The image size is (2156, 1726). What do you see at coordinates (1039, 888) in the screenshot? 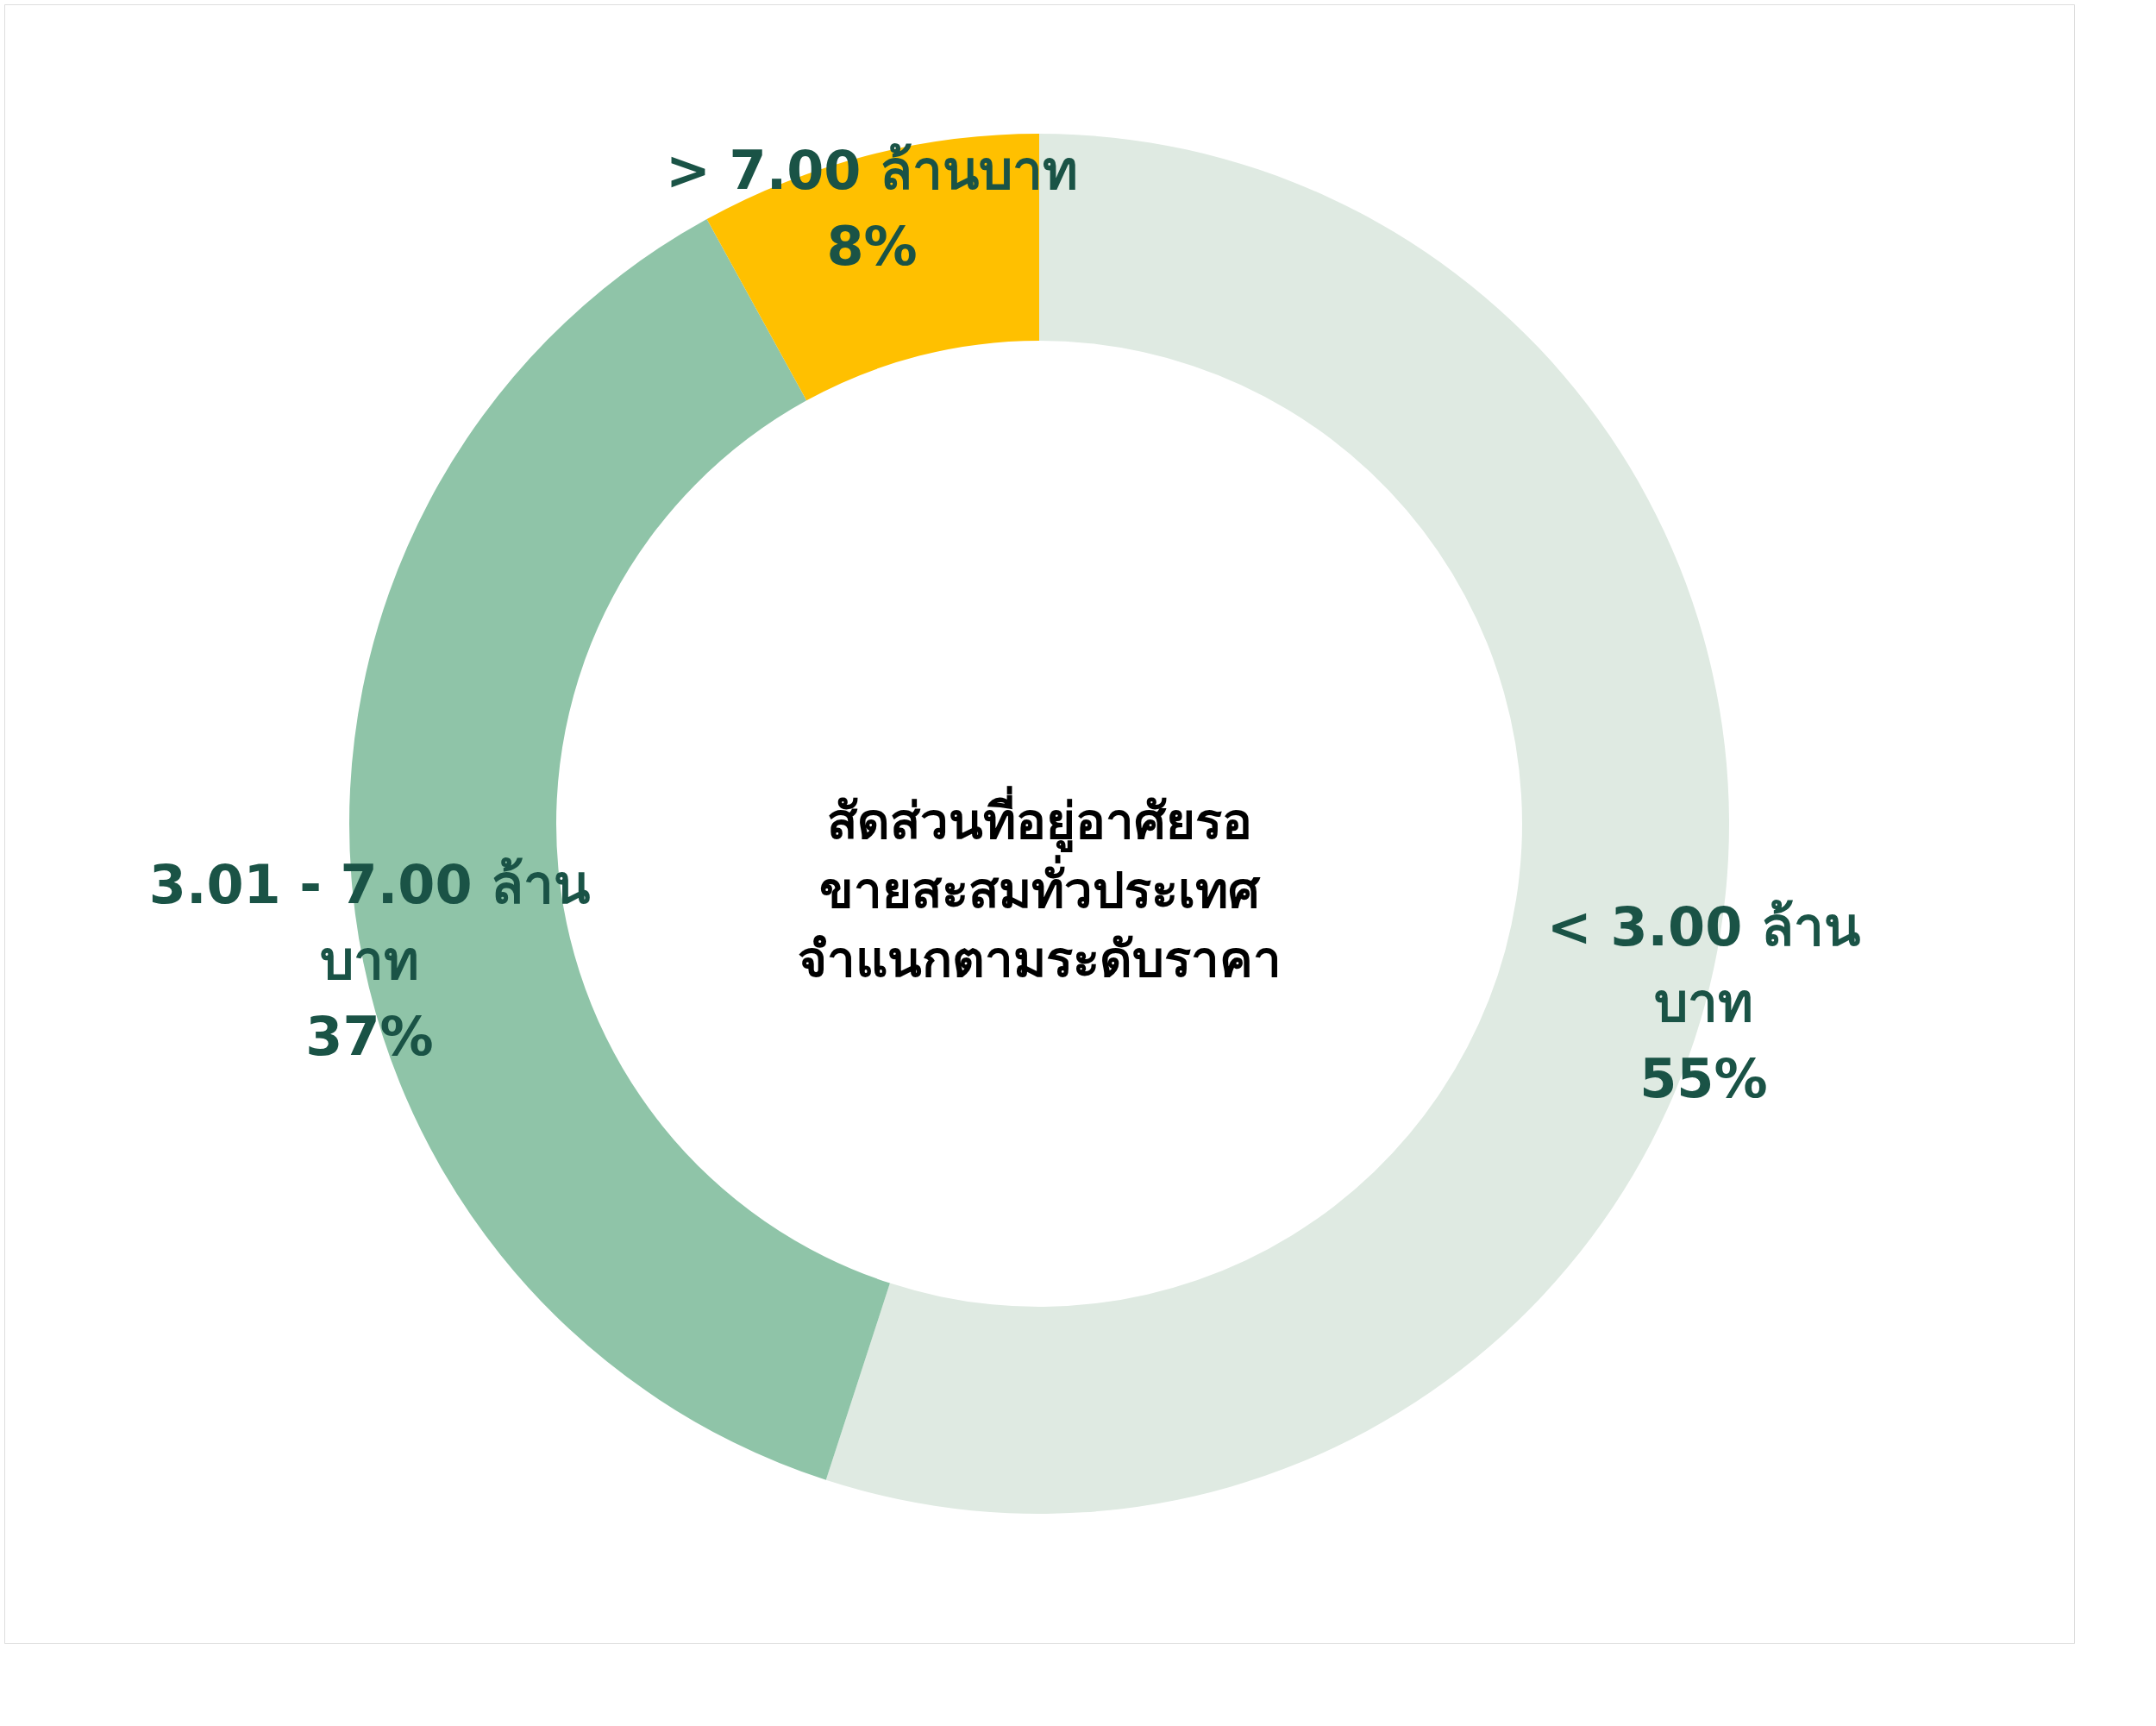
I see `text: สัดส่วนที่อยู่อาศัยรอ ขายสะสมทั่วประเทศ จำแนกตามระดับราคา` at bounding box center [1039, 888].